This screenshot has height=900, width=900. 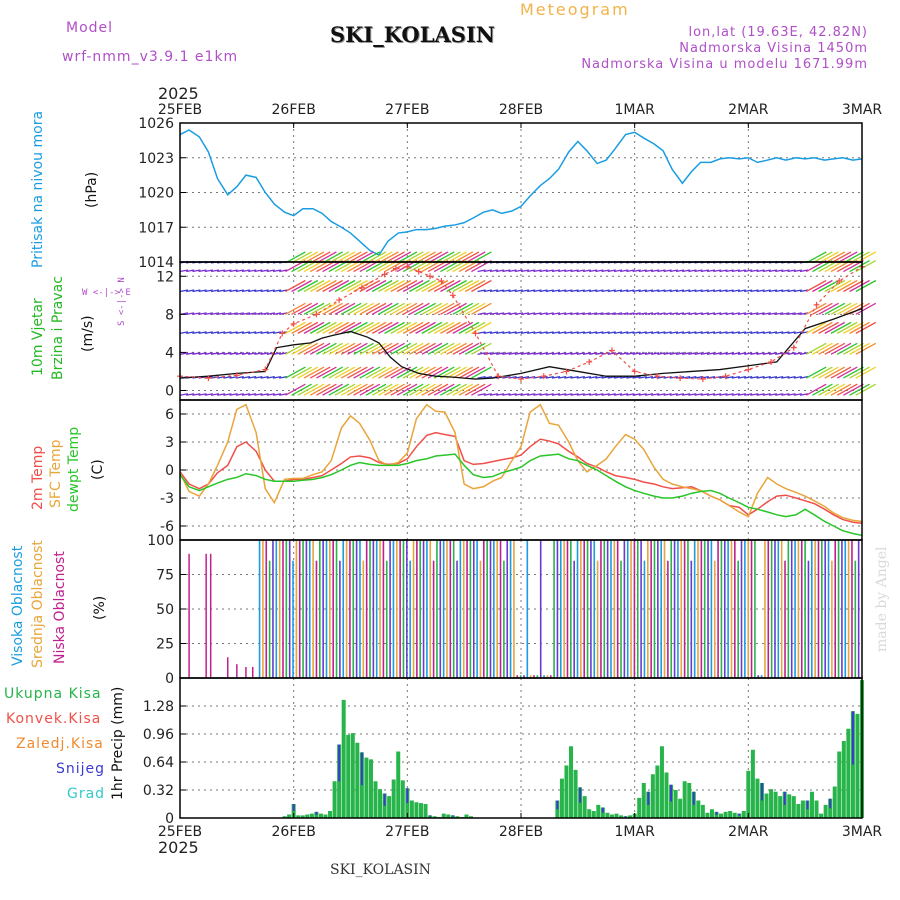 I want to click on precip-freez-label: Zaledj.Kisa, so click(x=60, y=744).